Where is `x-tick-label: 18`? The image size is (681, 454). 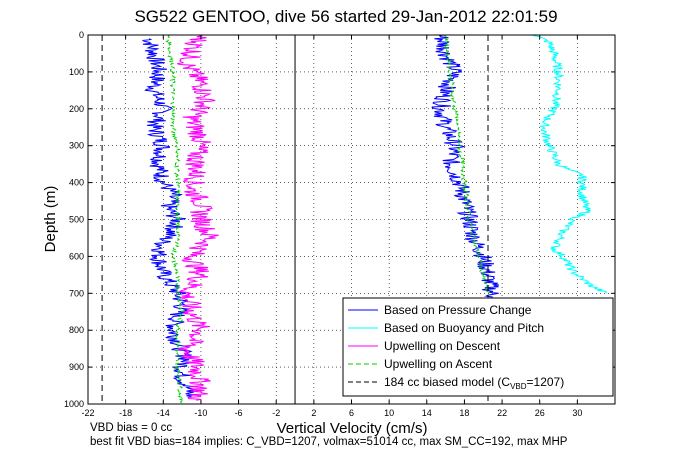 x-tick-label: 18 is located at coordinates (464, 413).